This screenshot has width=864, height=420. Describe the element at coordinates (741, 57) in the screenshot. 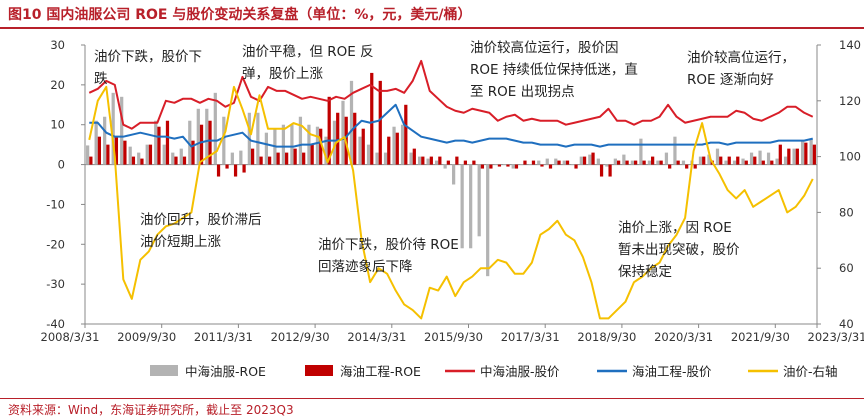

I see `annotation-a4-line: 油价较高位运行，` at that location.